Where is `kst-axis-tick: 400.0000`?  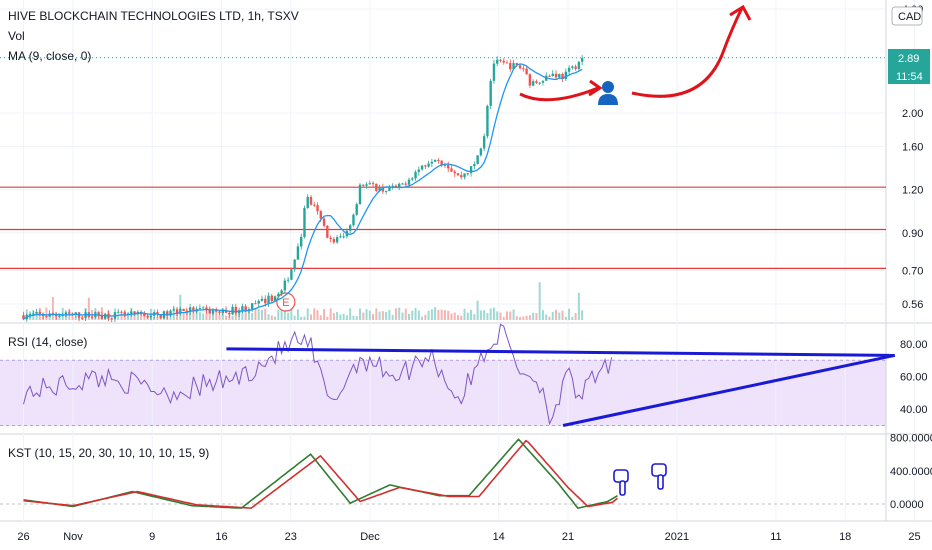 kst-axis-tick: 400.0000 is located at coordinates (911, 472).